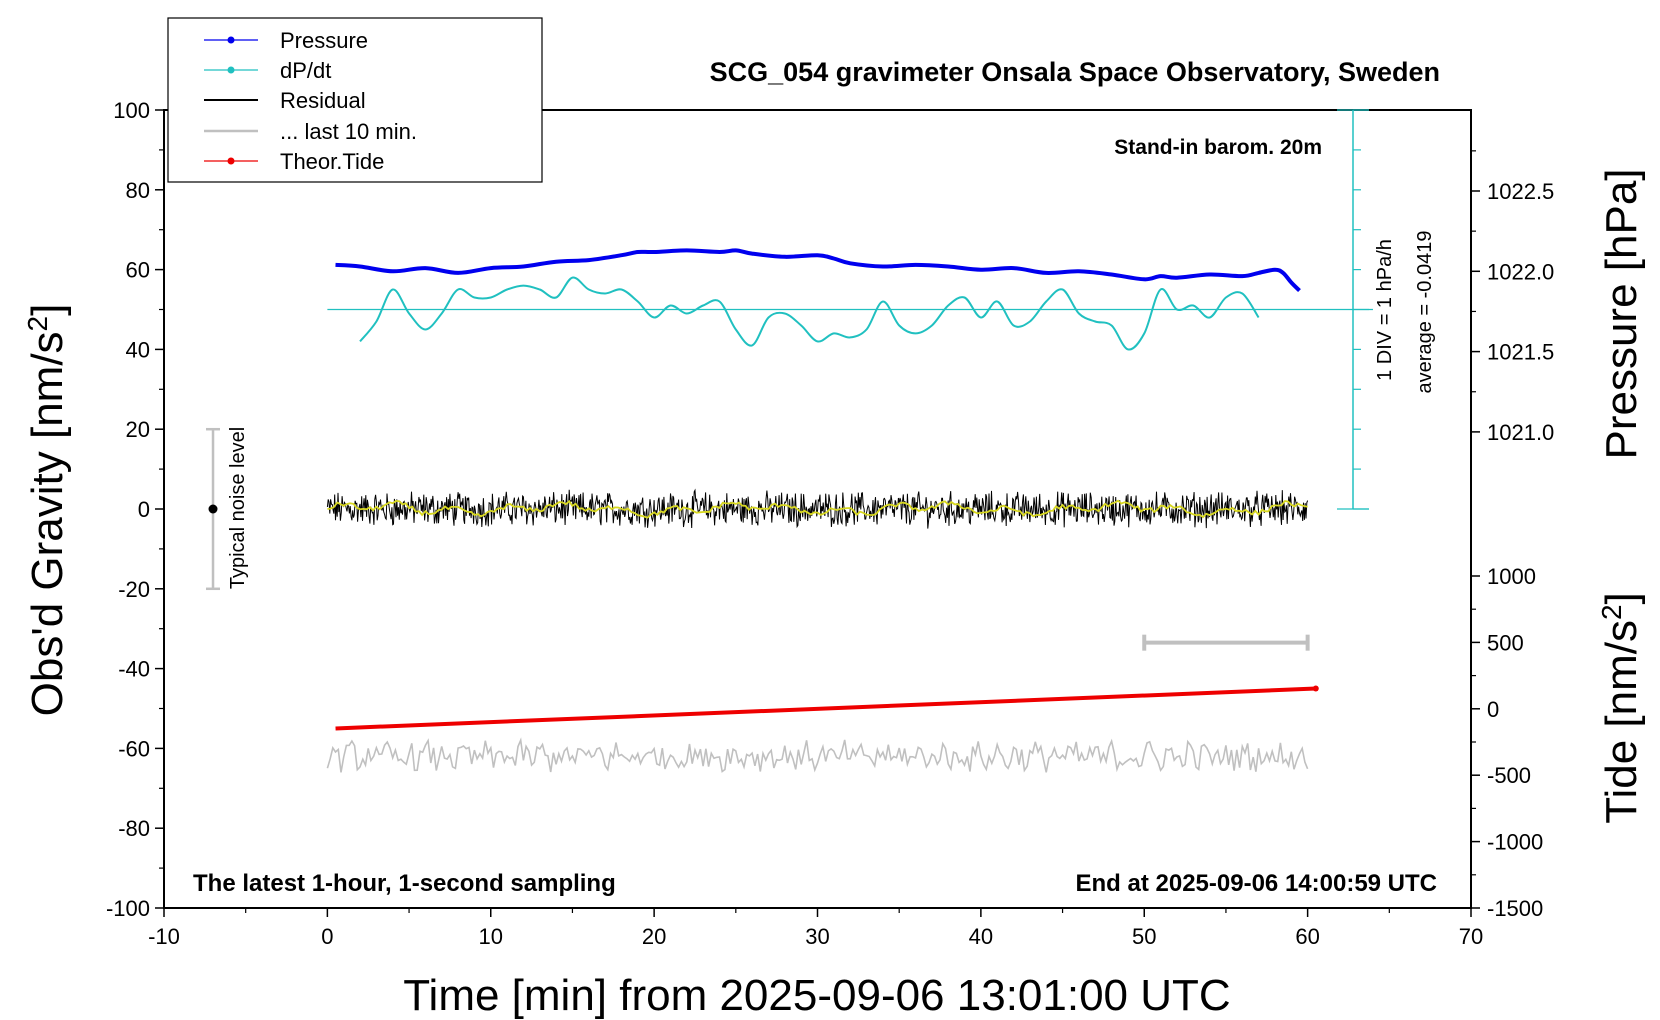  I want to click on y-left-tick-label: 0, so click(144, 509).